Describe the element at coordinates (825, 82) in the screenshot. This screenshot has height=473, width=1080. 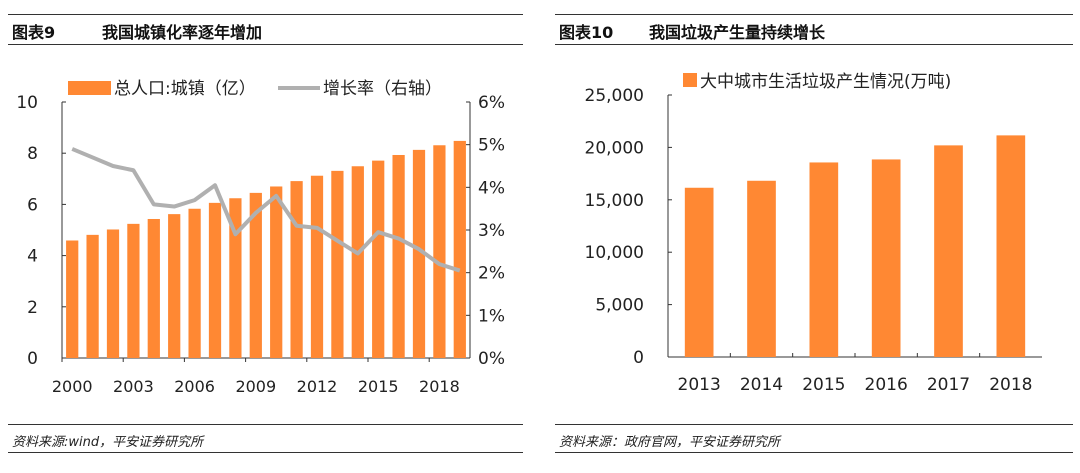
I see `legend-bar-label: 大中城市生活垃圾产生情况(万吨)` at that location.